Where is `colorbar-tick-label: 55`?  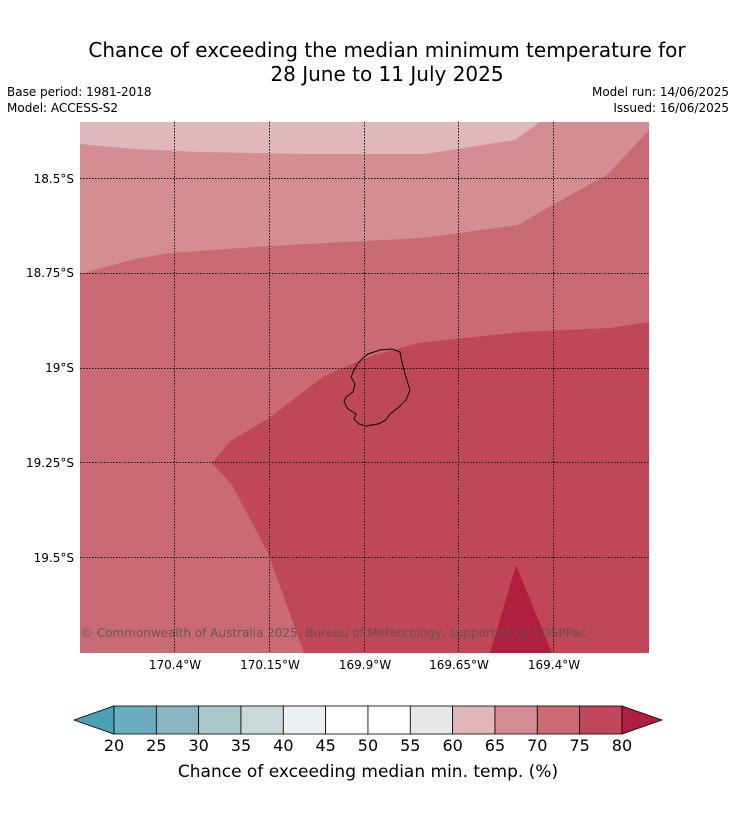
colorbar-tick-label: 55 is located at coordinates (410, 745).